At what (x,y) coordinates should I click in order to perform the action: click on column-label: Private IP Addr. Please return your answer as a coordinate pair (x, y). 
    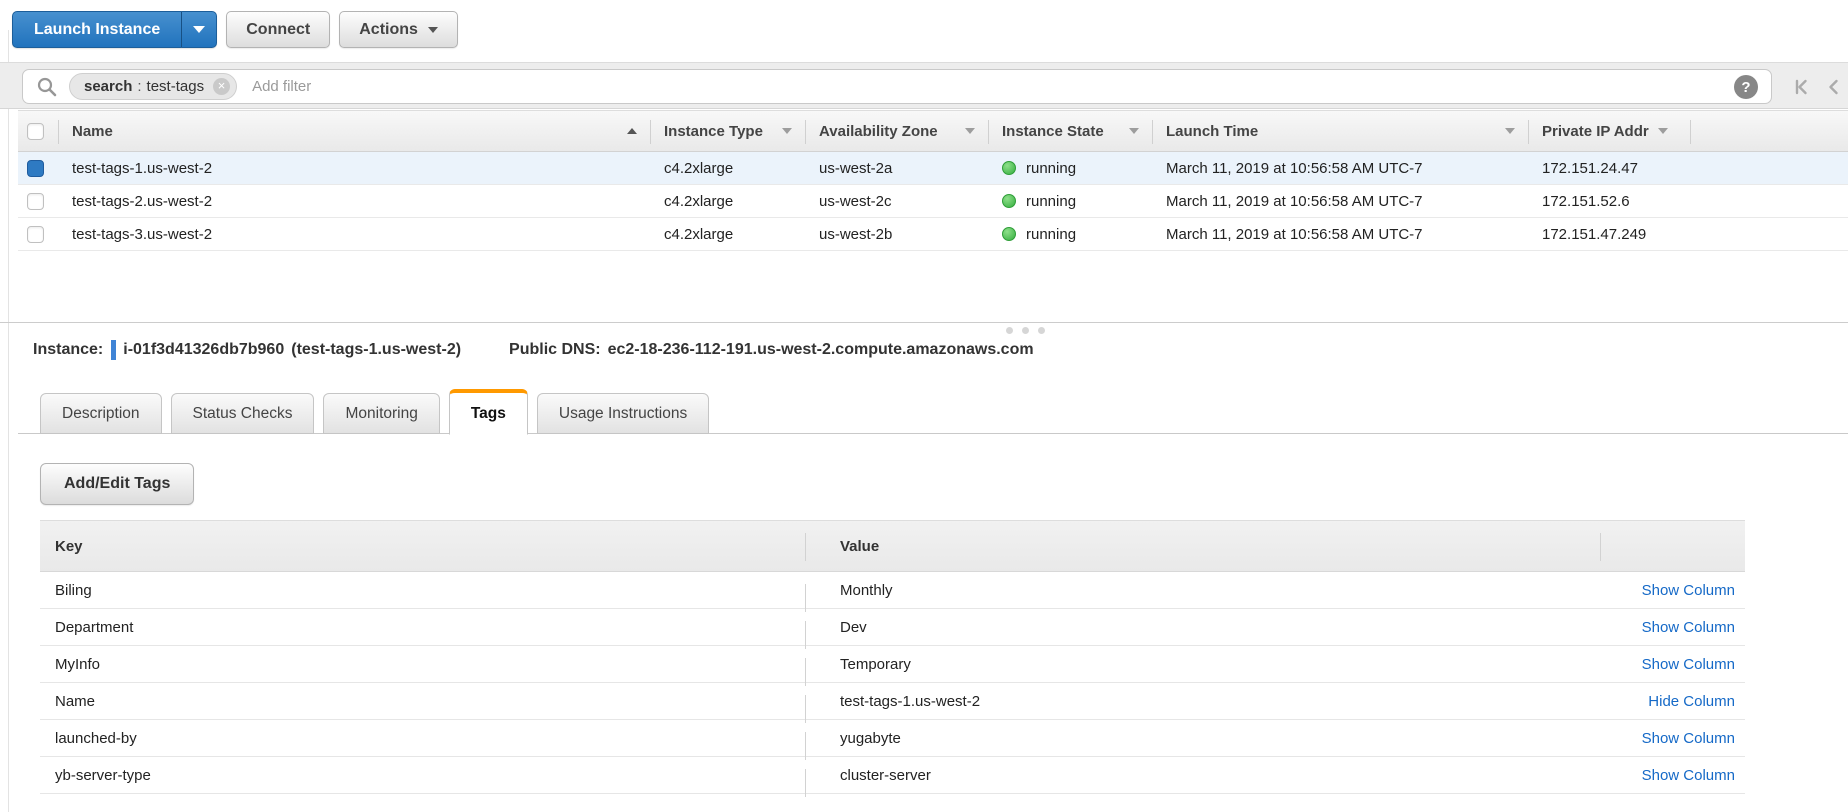
    Looking at the image, I should click on (1595, 131).